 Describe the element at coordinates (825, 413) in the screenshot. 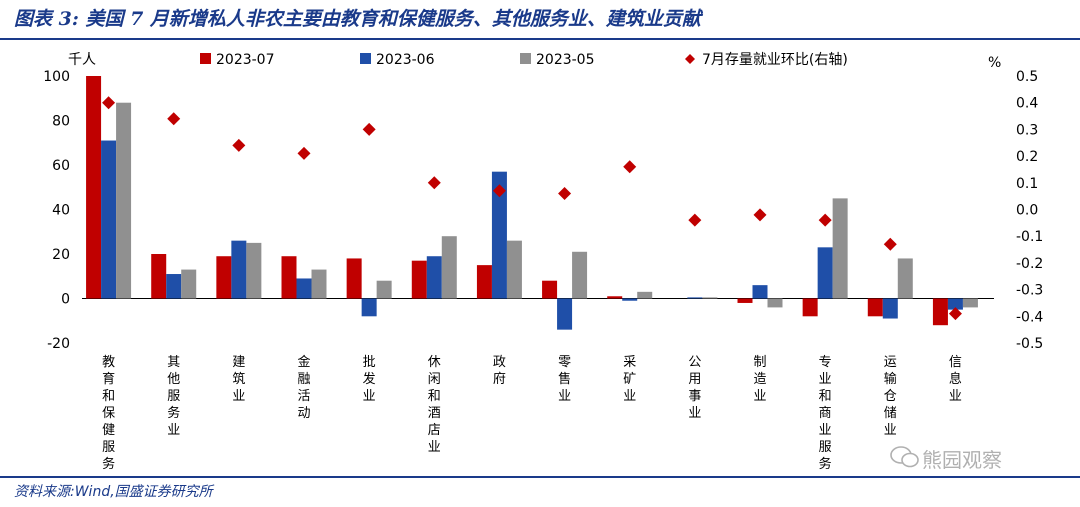

I see `category-label: 专业和商业服务` at that location.